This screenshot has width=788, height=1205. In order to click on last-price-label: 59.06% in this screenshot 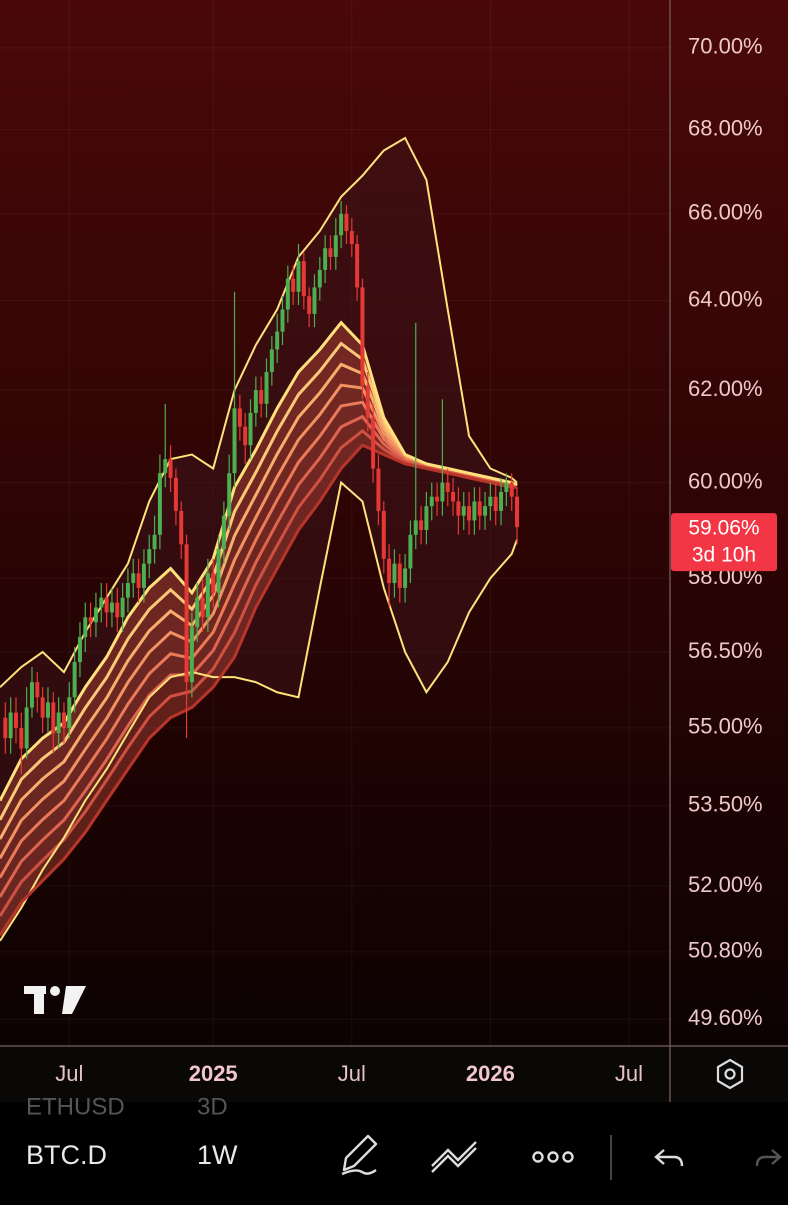, I will do `click(723, 528)`.